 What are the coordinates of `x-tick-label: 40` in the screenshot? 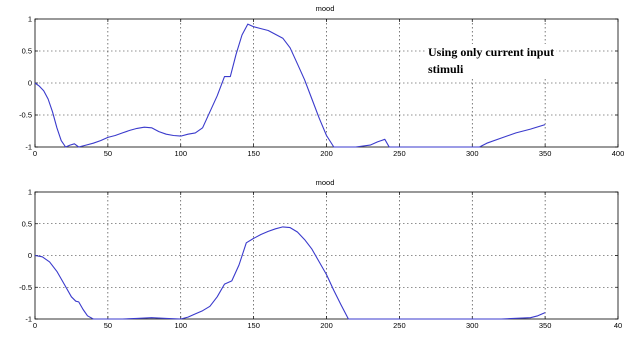 It's located at (618, 325).